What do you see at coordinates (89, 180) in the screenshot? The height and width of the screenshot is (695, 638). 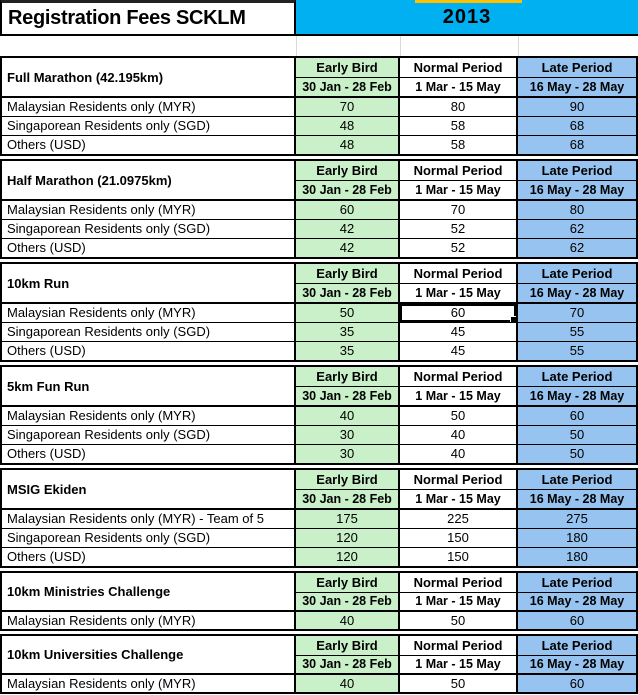 I see `section-name-cell: Half Marathon (21.0975km)` at bounding box center [89, 180].